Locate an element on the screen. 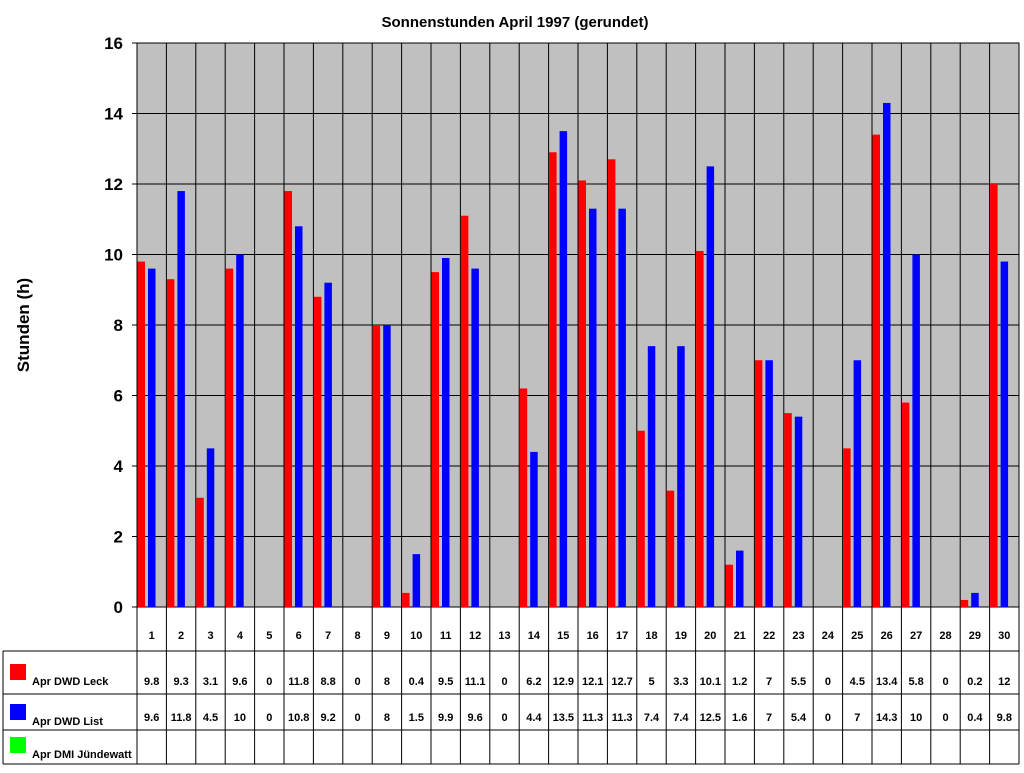 The image size is (1024, 773). x-tick-label: 14 is located at coordinates (534, 636).